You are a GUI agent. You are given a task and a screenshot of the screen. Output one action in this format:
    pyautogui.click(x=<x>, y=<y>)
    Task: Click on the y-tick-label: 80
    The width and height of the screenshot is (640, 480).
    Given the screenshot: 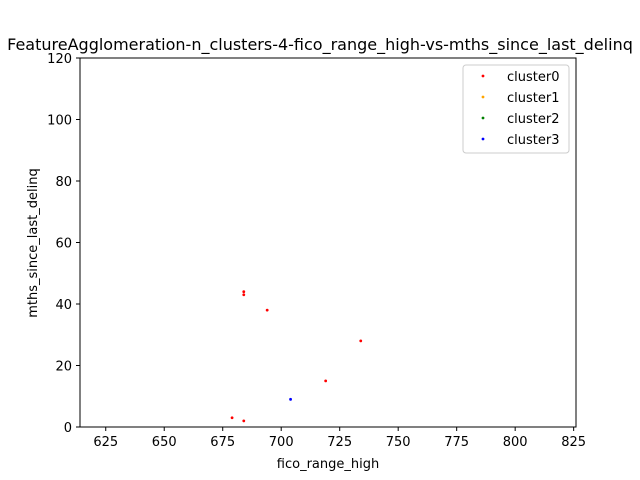 What is the action you would take?
    pyautogui.click(x=63, y=182)
    